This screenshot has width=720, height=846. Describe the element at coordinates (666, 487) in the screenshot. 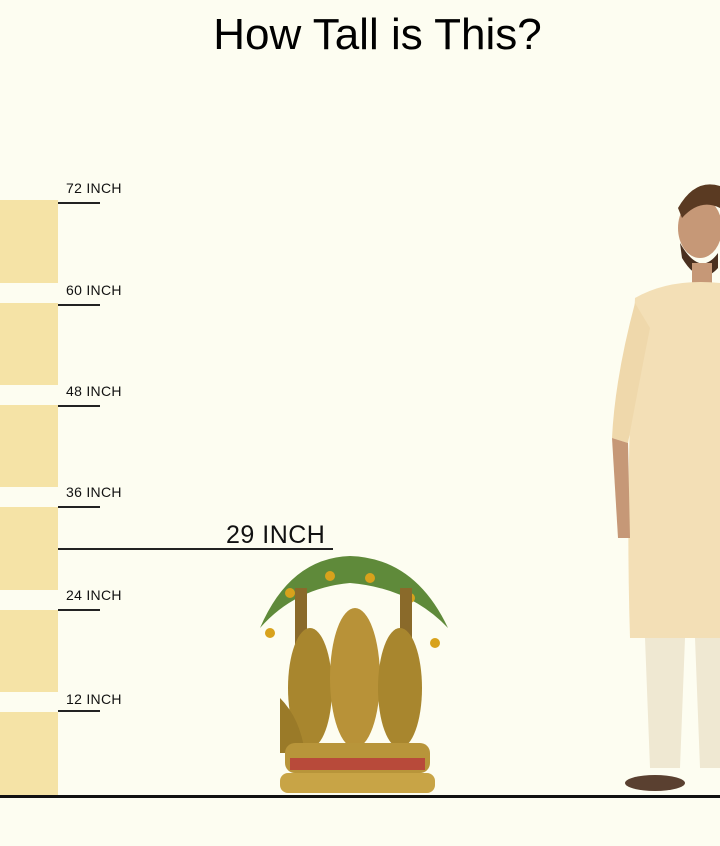

I see `reference-man-image` at that location.